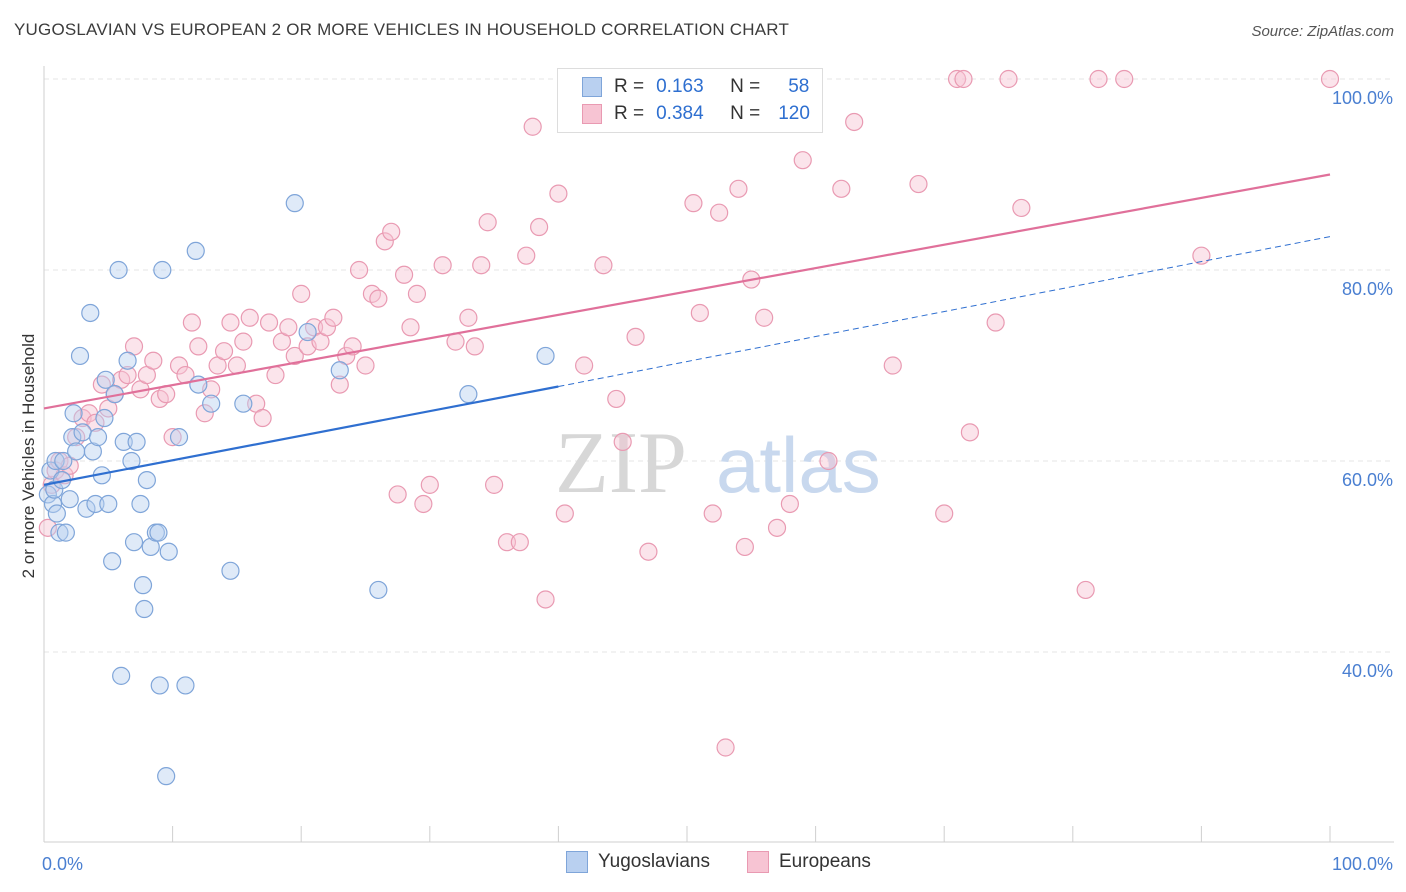  I want to click on legend-item-yugoslavians: Yugoslavians, so click(638, 862).